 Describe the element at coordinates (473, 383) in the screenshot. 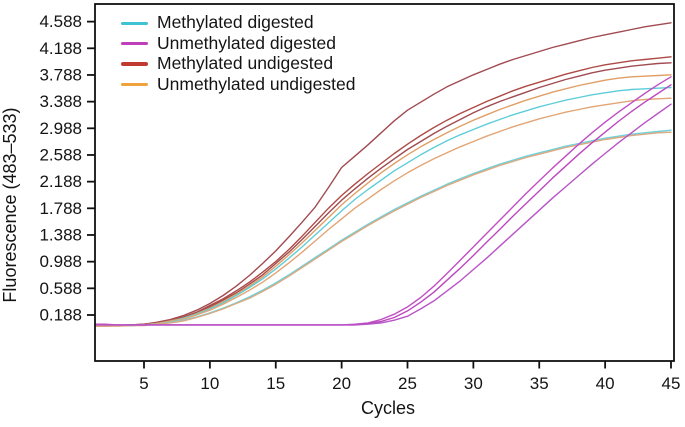

I see `x-tick-label: 30` at that location.